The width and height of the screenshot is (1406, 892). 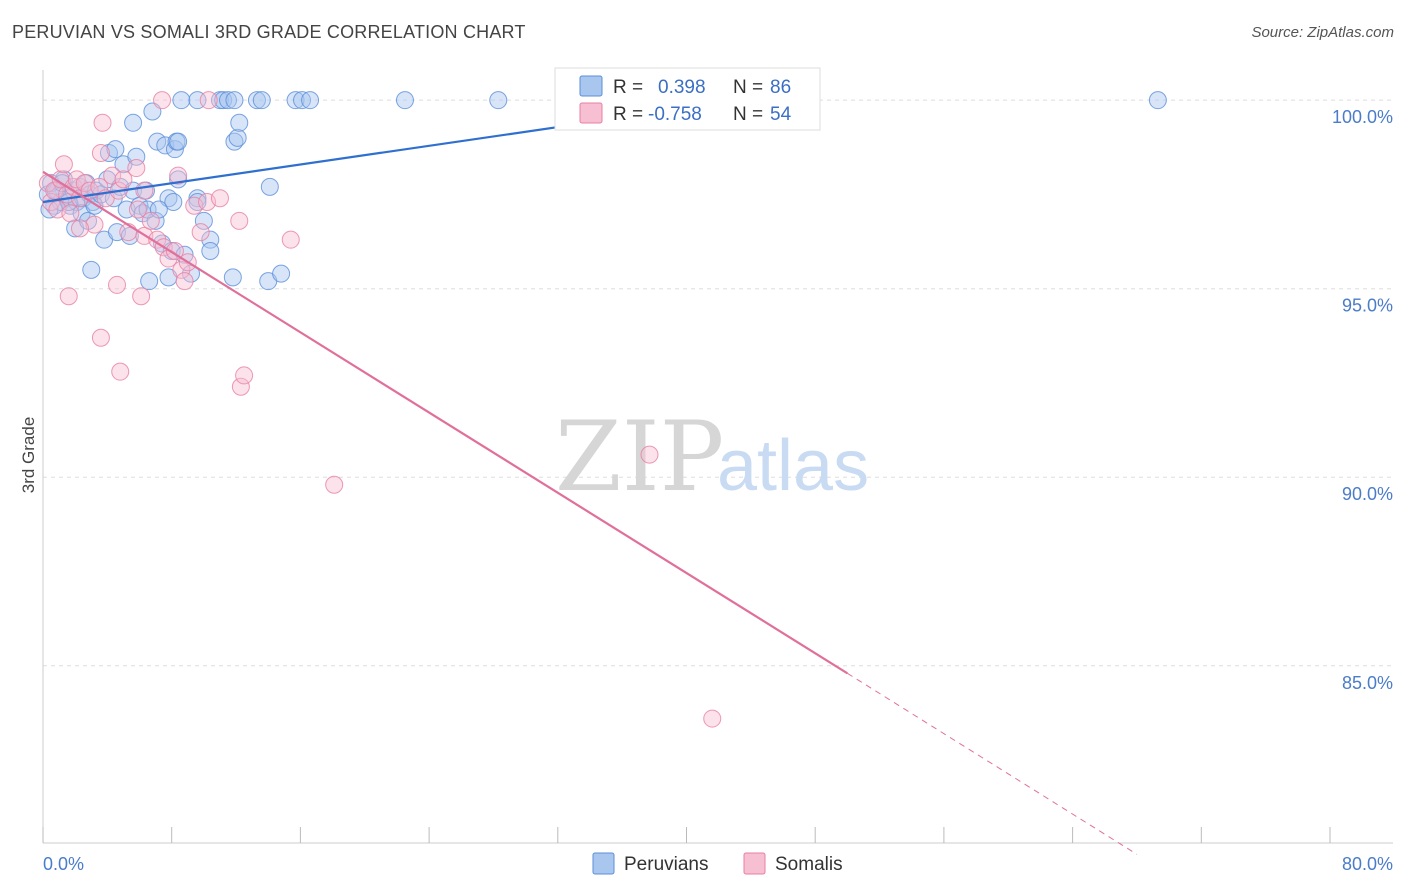 I want to click on legend-r-label-somalis: R =, so click(x=628, y=114).